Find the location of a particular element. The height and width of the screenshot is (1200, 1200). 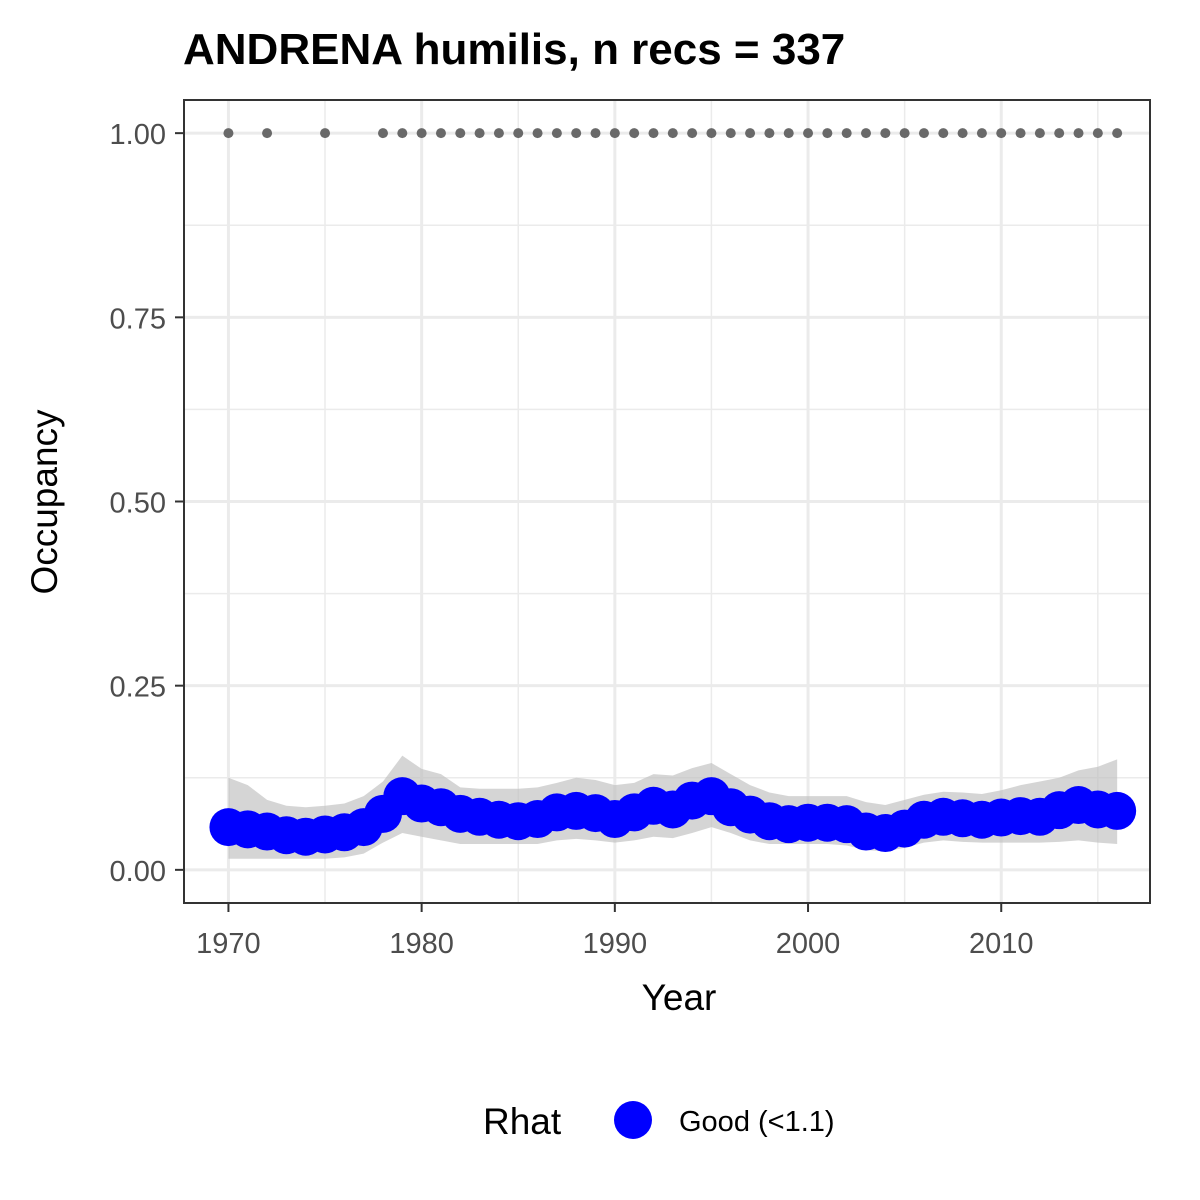

x-tick-label: 1990 is located at coordinates (615, 944).